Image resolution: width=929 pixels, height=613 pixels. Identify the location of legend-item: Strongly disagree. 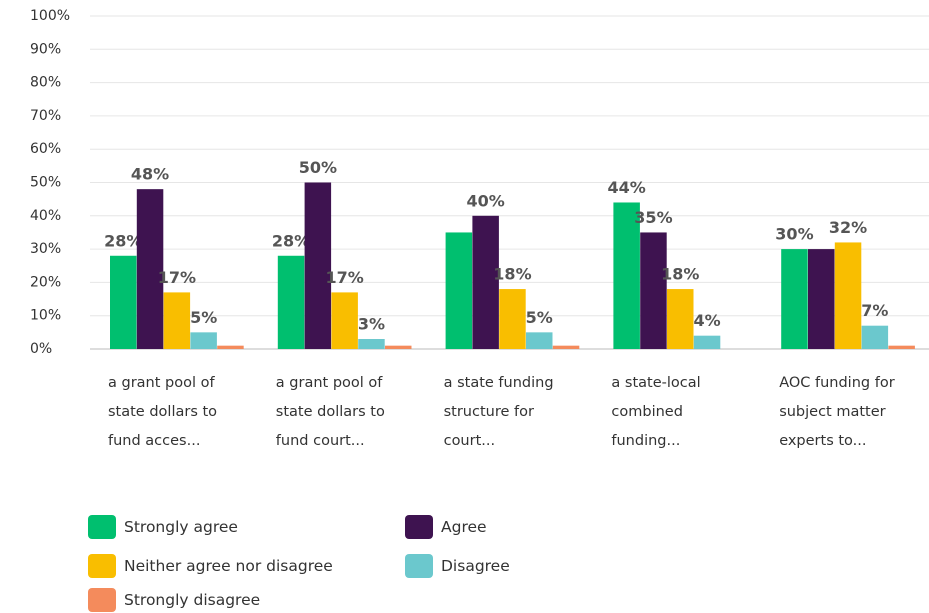
(174, 600).